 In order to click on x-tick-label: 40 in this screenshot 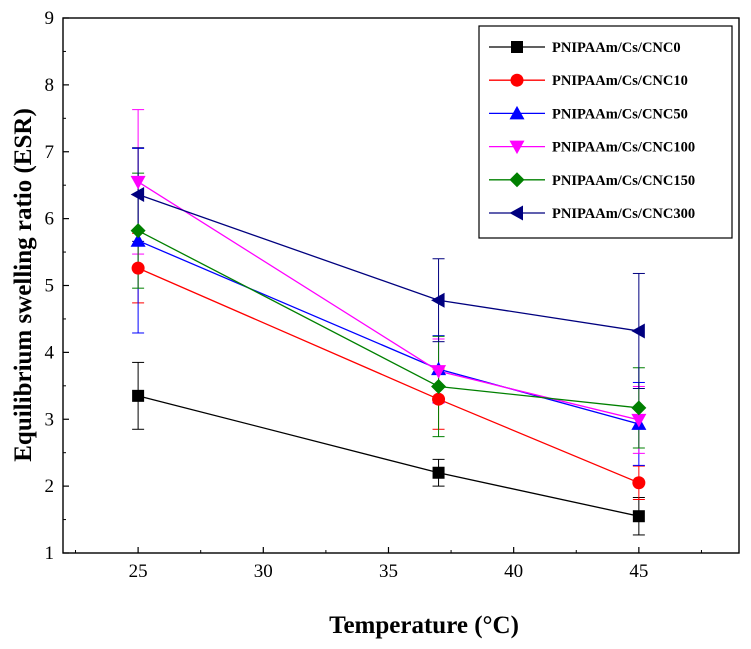, I will do `click(513, 571)`.